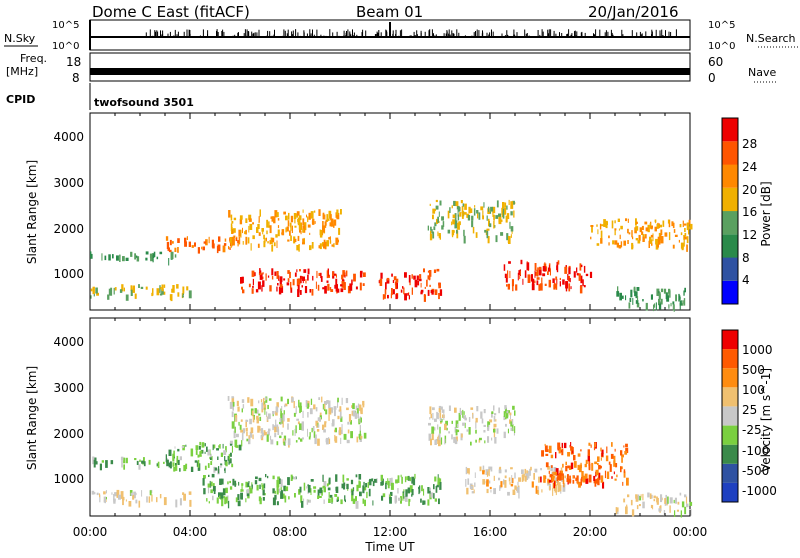 The image size is (800, 558). What do you see at coordinates (755, 471) in the screenshot?
I see `velocity-cb-m500: -500` at bounding box center [755, 471].